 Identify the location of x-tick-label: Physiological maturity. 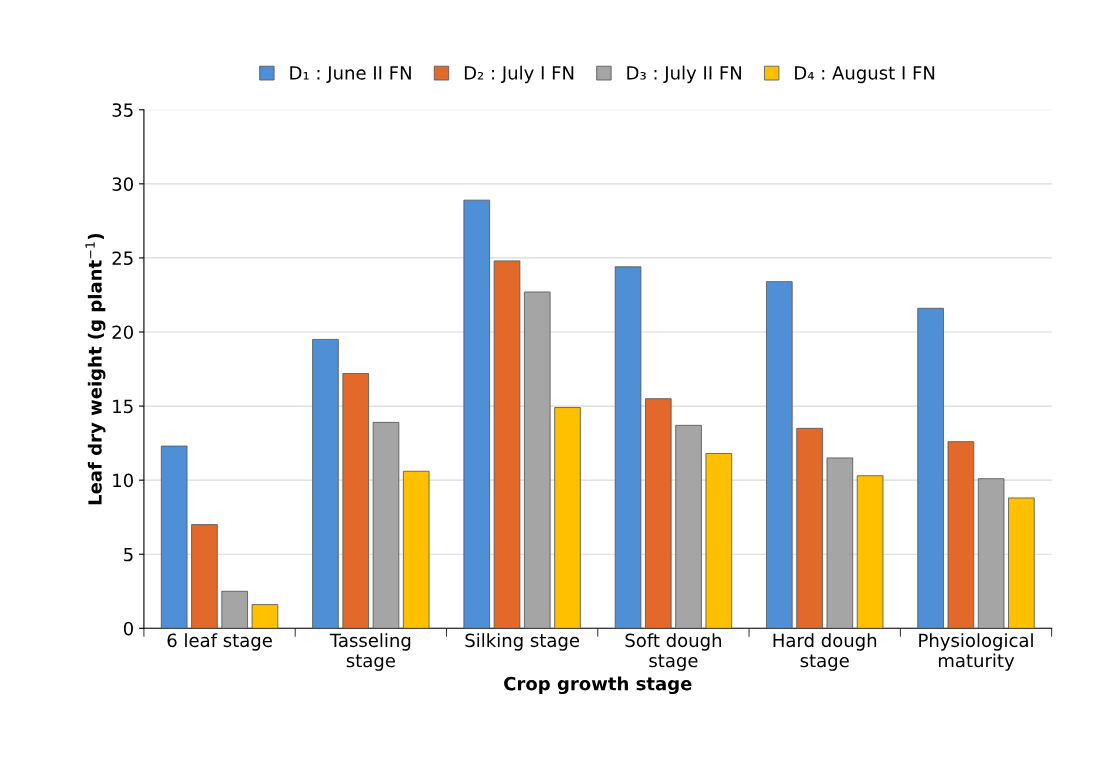
(976, 652).